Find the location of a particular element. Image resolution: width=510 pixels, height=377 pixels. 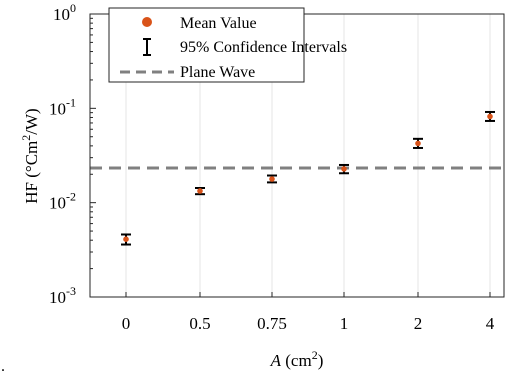

x-axis-label-symbol: A is located at coordinates (276, 360).